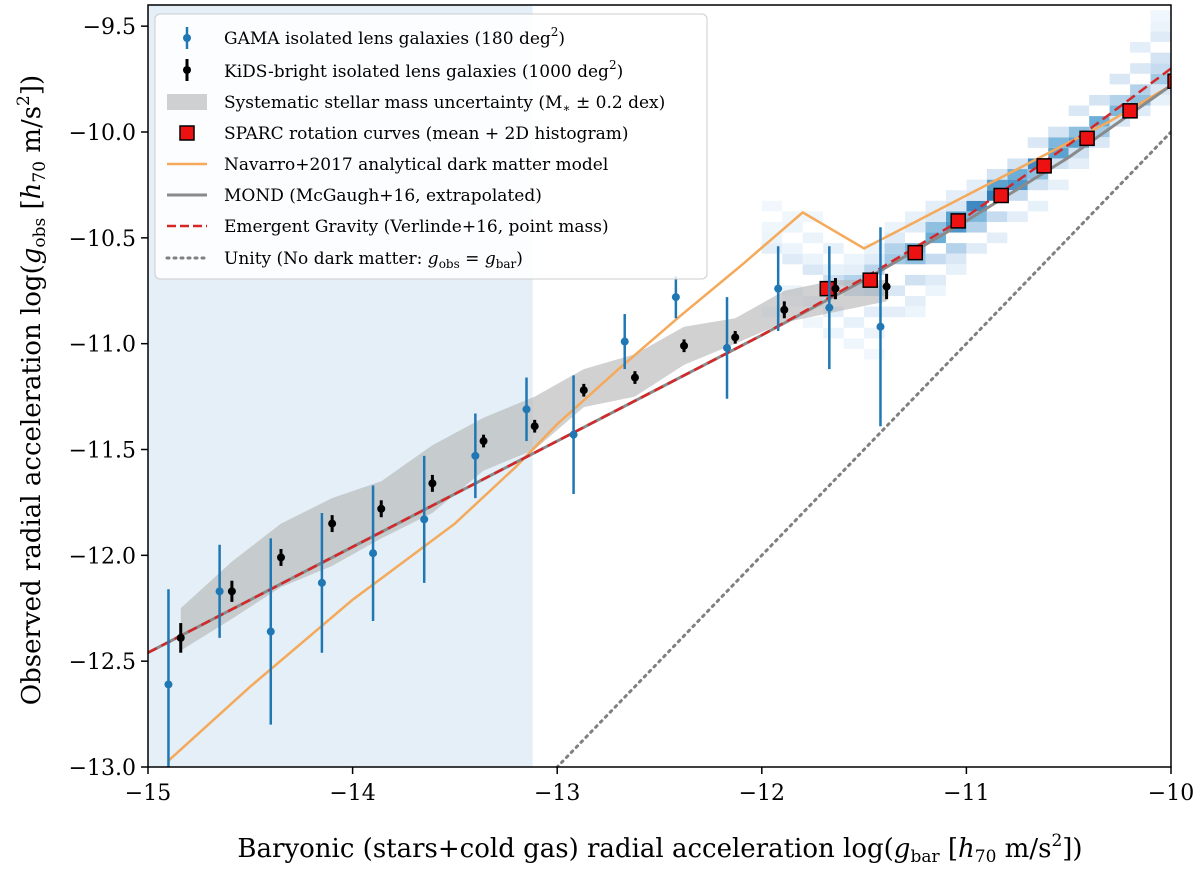  Describe the element at coordinates (102, 451) in the screenshot. I see `y-tick-label: −11.5` at that location.